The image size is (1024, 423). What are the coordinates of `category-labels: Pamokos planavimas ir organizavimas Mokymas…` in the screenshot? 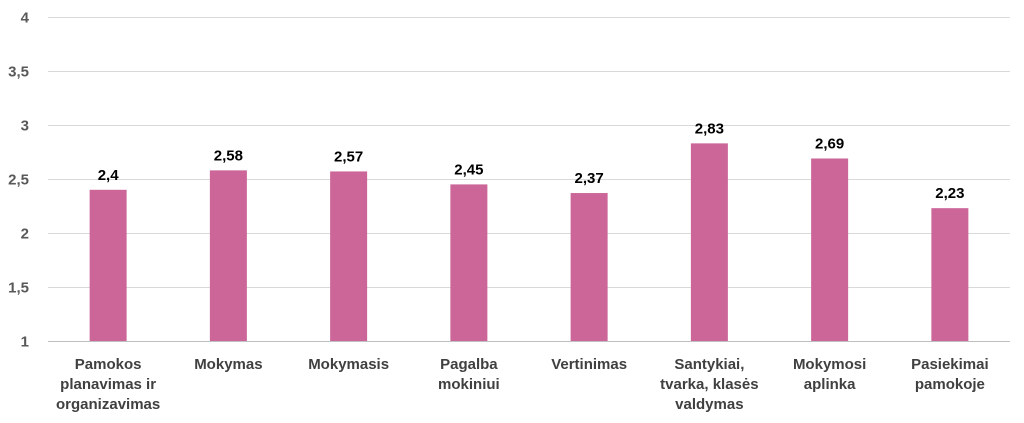 It's located at (522, 384).